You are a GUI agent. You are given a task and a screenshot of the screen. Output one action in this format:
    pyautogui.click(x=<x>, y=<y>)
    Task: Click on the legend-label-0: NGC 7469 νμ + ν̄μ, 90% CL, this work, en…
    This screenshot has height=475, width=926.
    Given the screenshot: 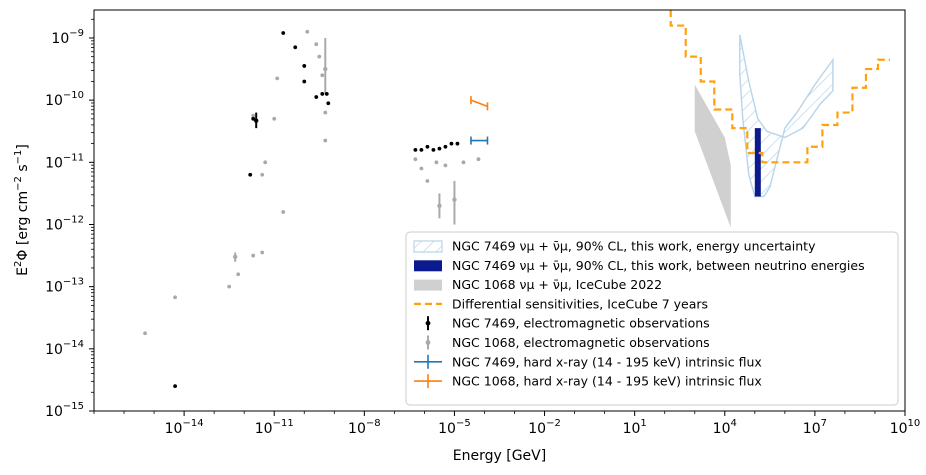 What is the action you would take?
    pyautogui.click(x=634, y=246)
    